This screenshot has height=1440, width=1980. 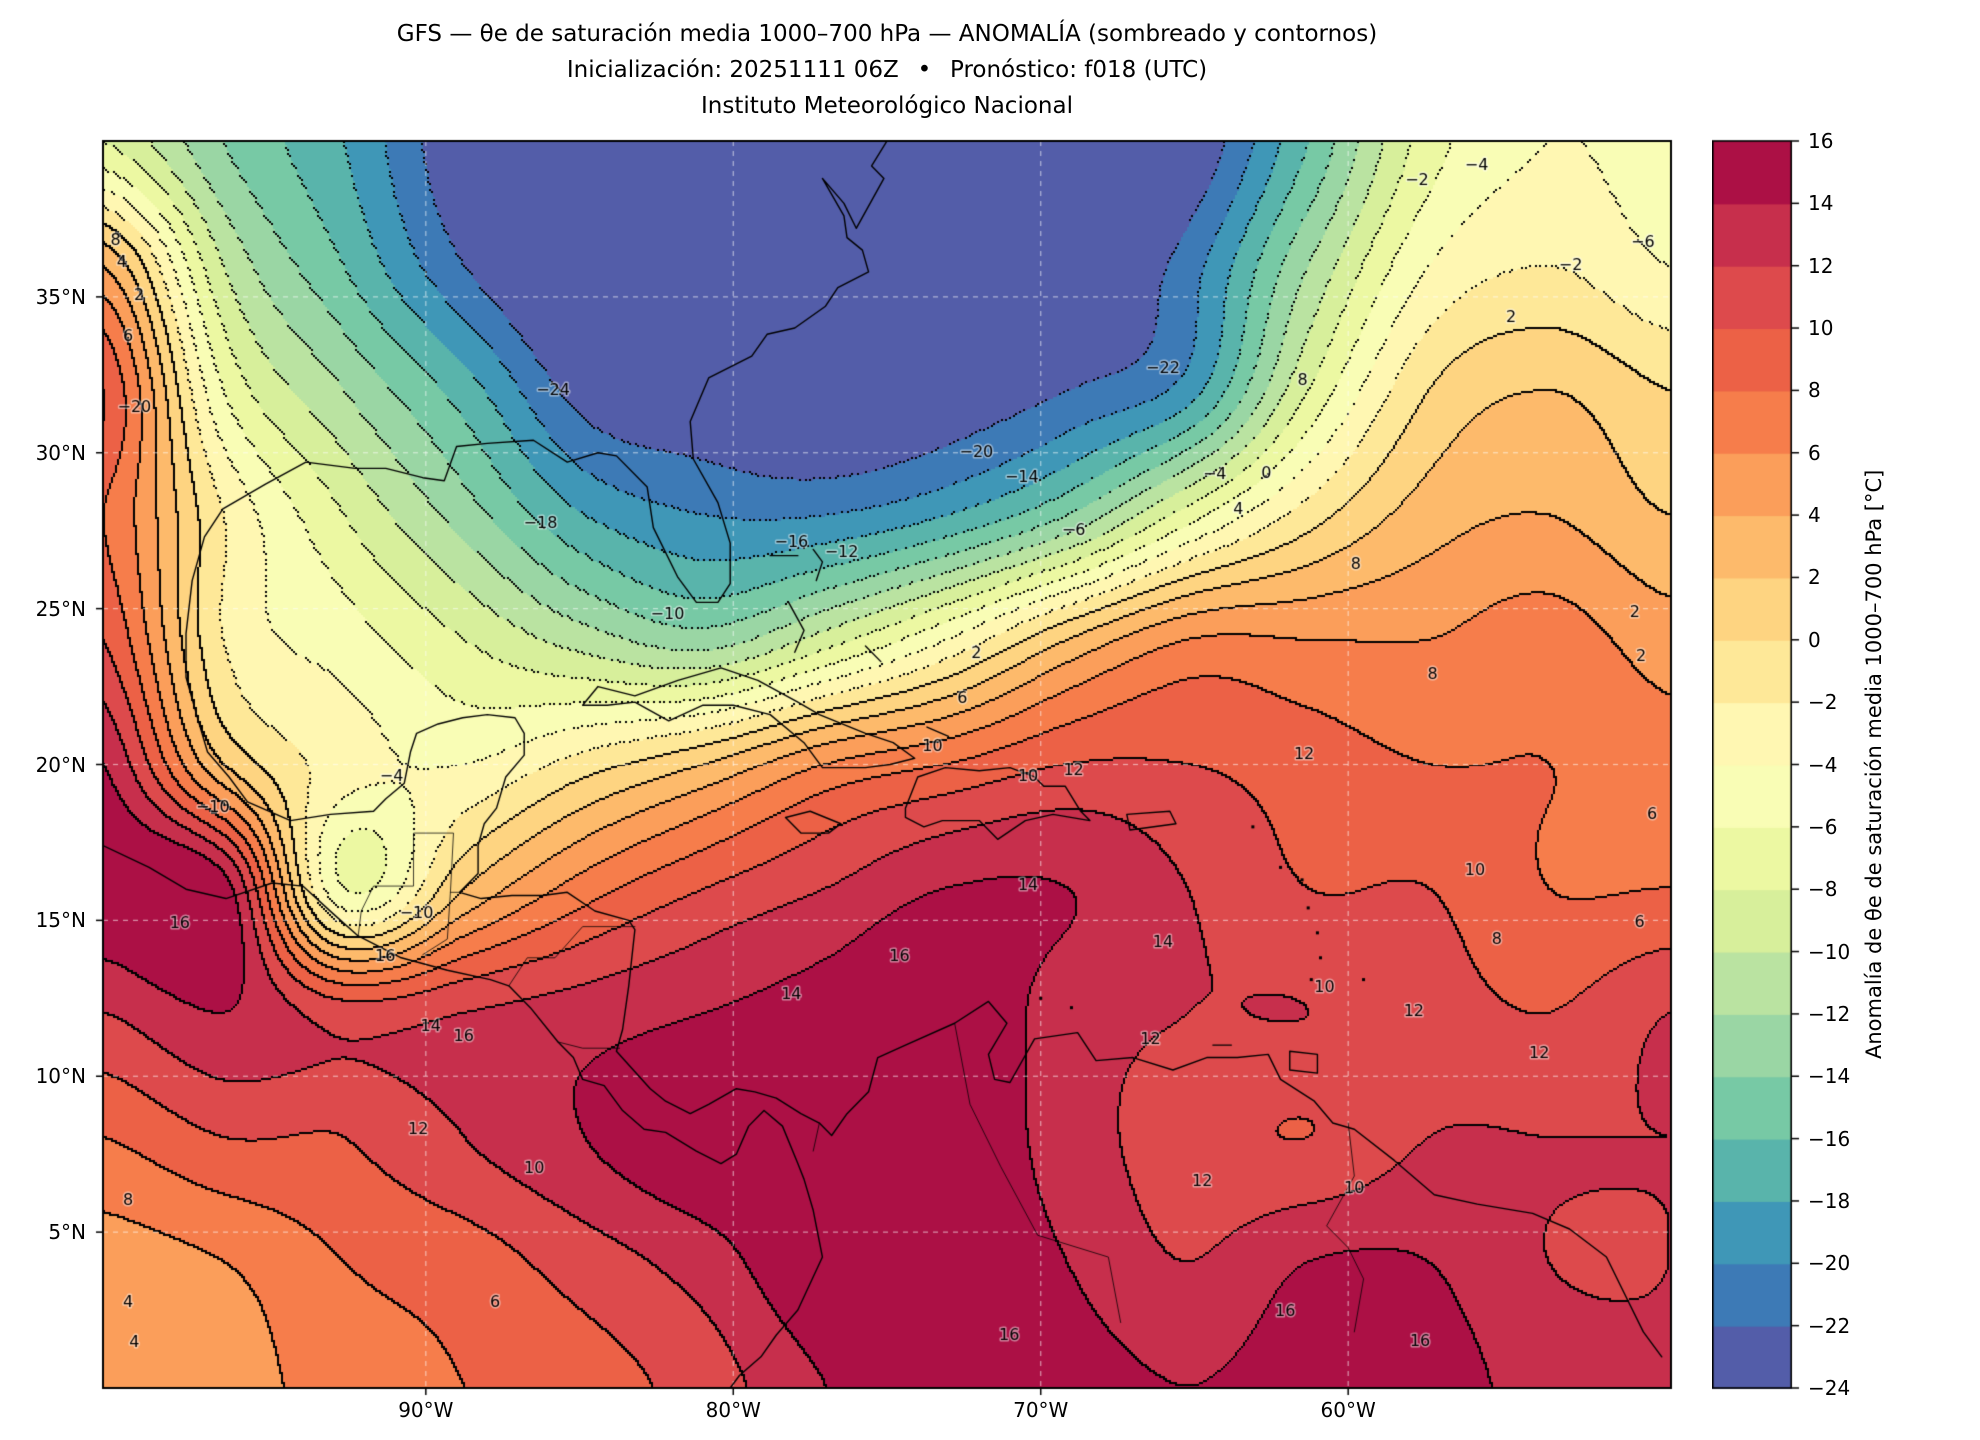 I want to click on colorbar-tick-label: −10, so click(x=1829, y=951).